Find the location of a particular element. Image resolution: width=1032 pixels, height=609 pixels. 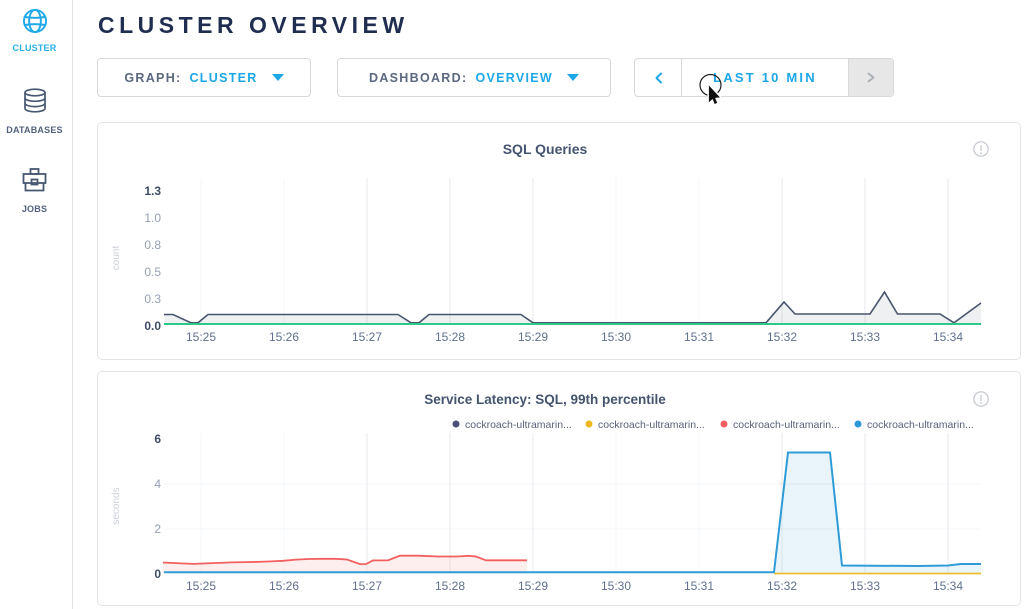

svg-text: SQL Queries is located at coordinates (545, 149).